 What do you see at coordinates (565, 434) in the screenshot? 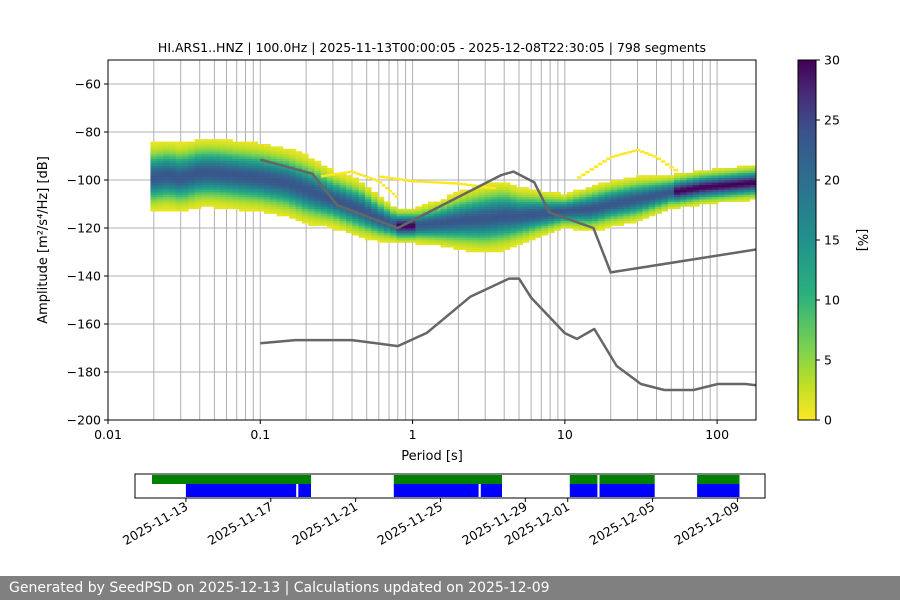
I see `x-tick-label: 10` at bounding box center [565, 434].